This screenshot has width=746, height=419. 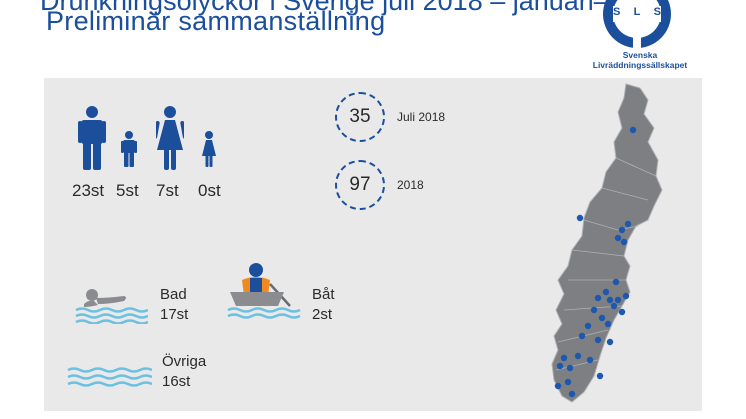 What do you see at coordinates (173, 294) in the screenshot?
I see `bad-label: Bad` at bounding box center [173, 294].